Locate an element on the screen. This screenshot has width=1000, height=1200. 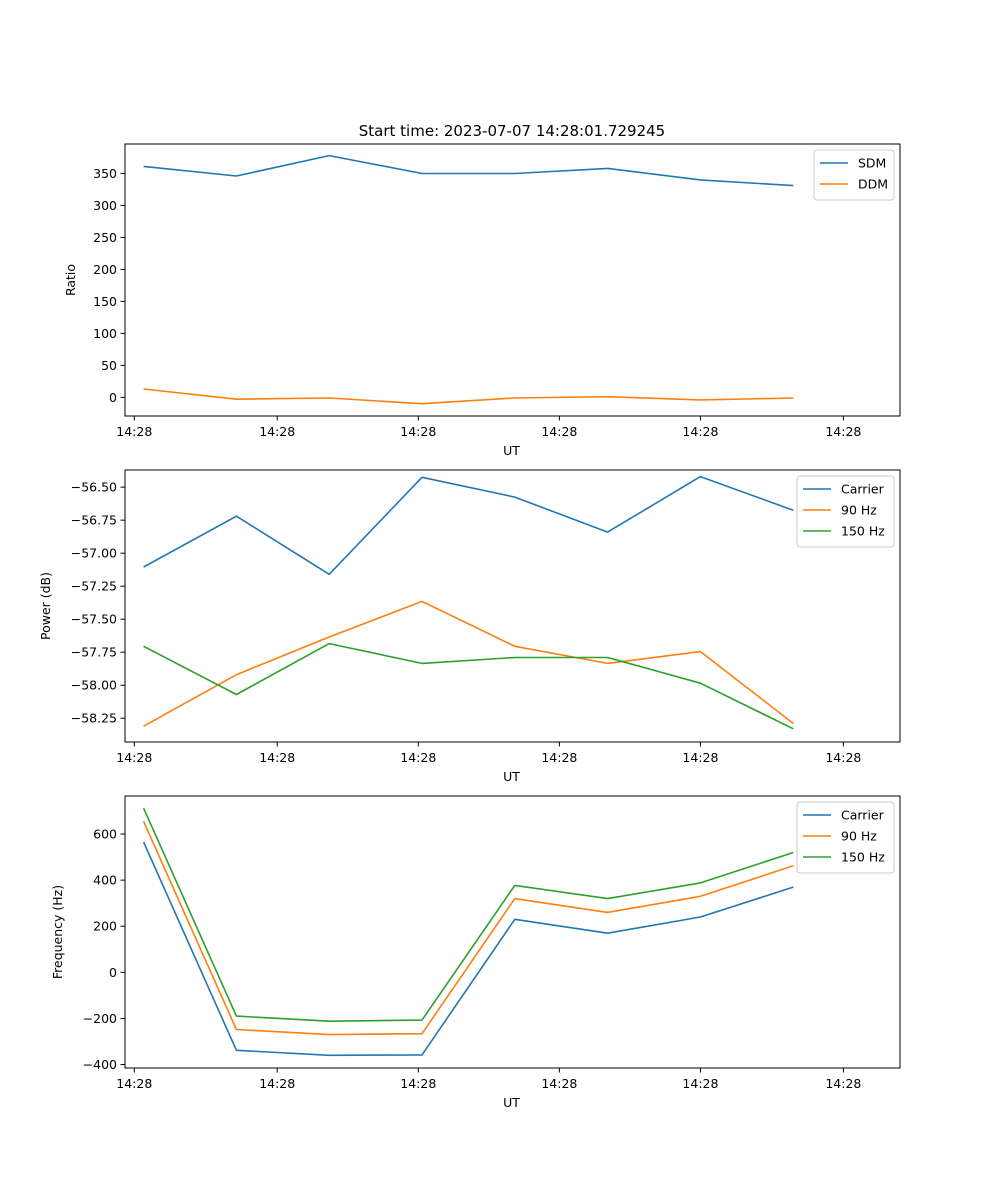
y-tick-label: −58.00 is located at coordinates (94, 685).